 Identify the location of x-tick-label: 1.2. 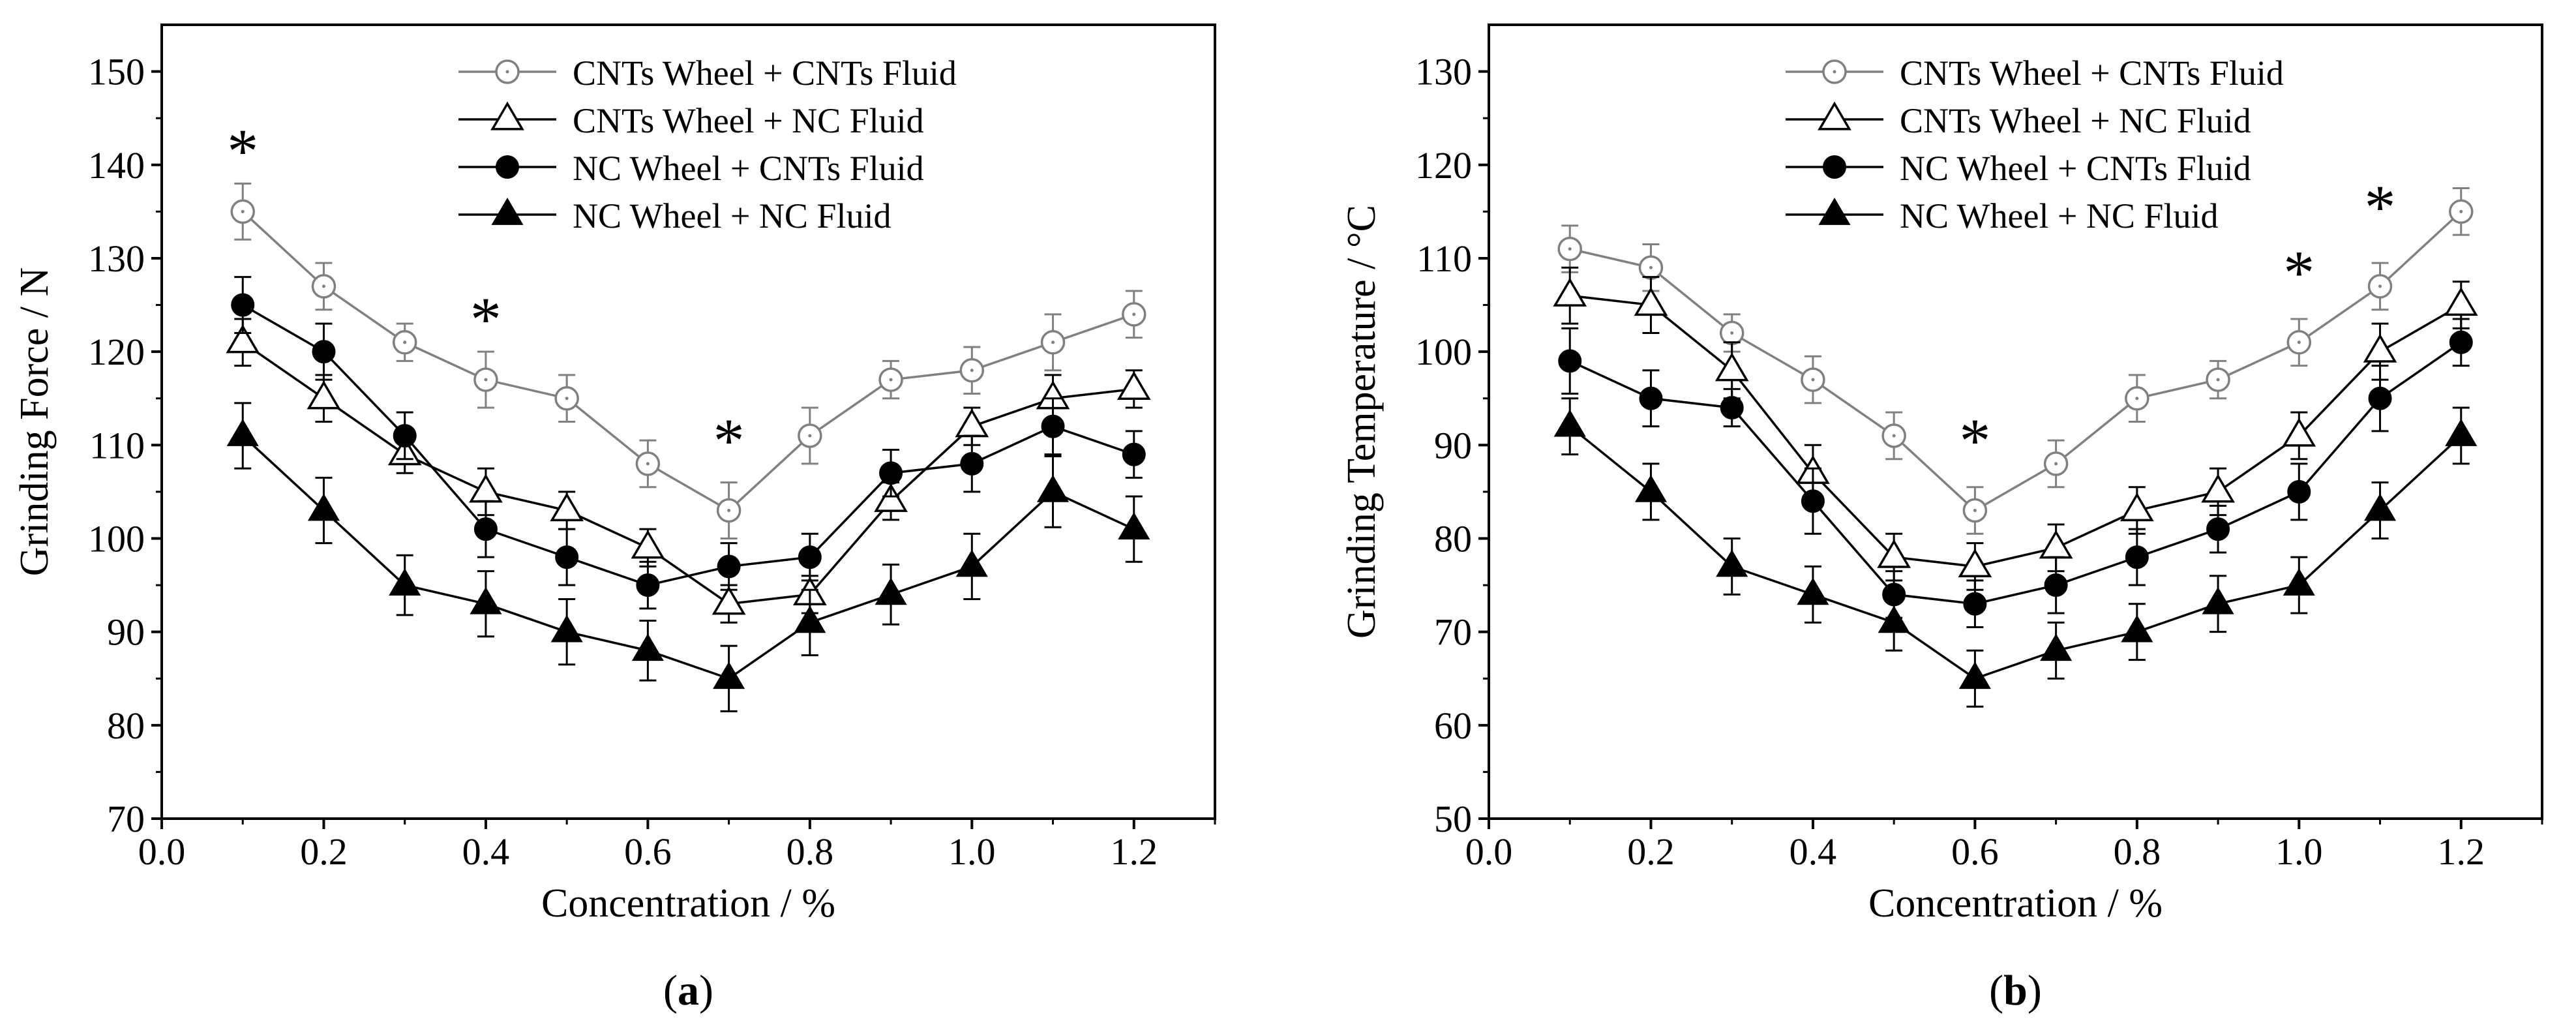
(2461, 851).